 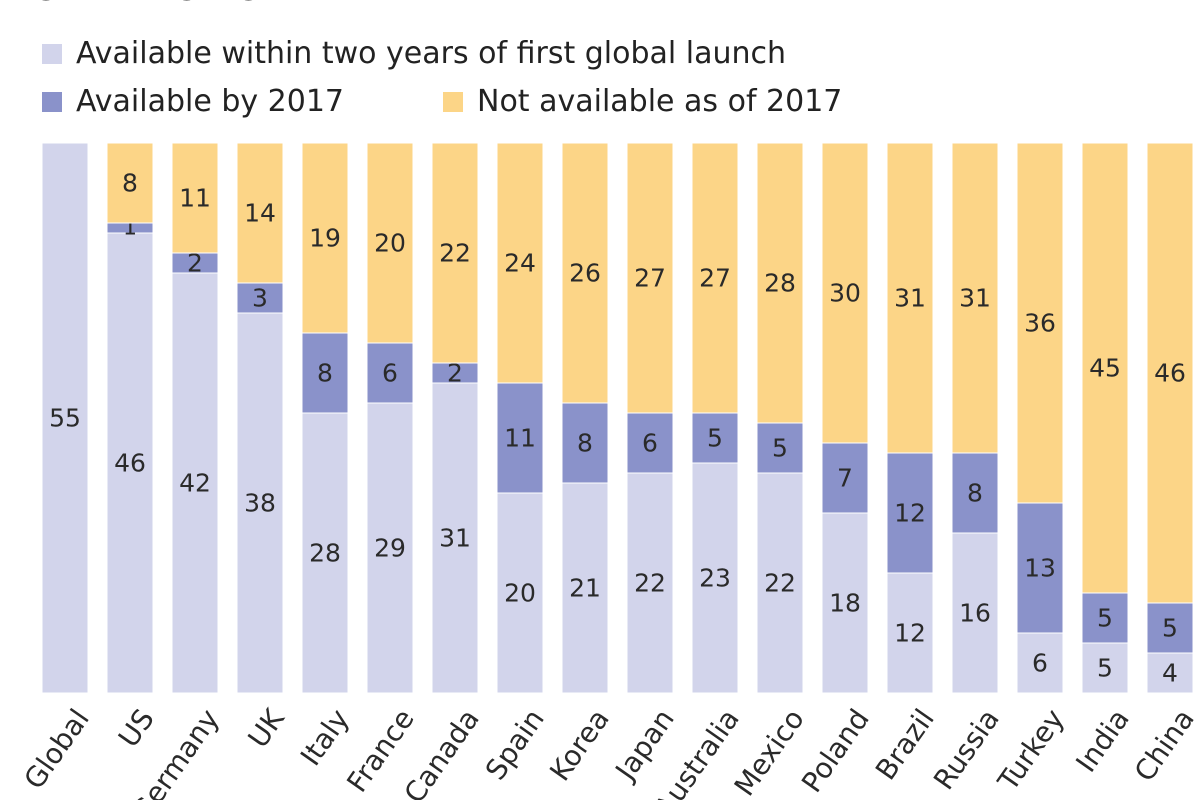 I want to click on bar-segment-poland-not-available, so click(x=845, y=293).